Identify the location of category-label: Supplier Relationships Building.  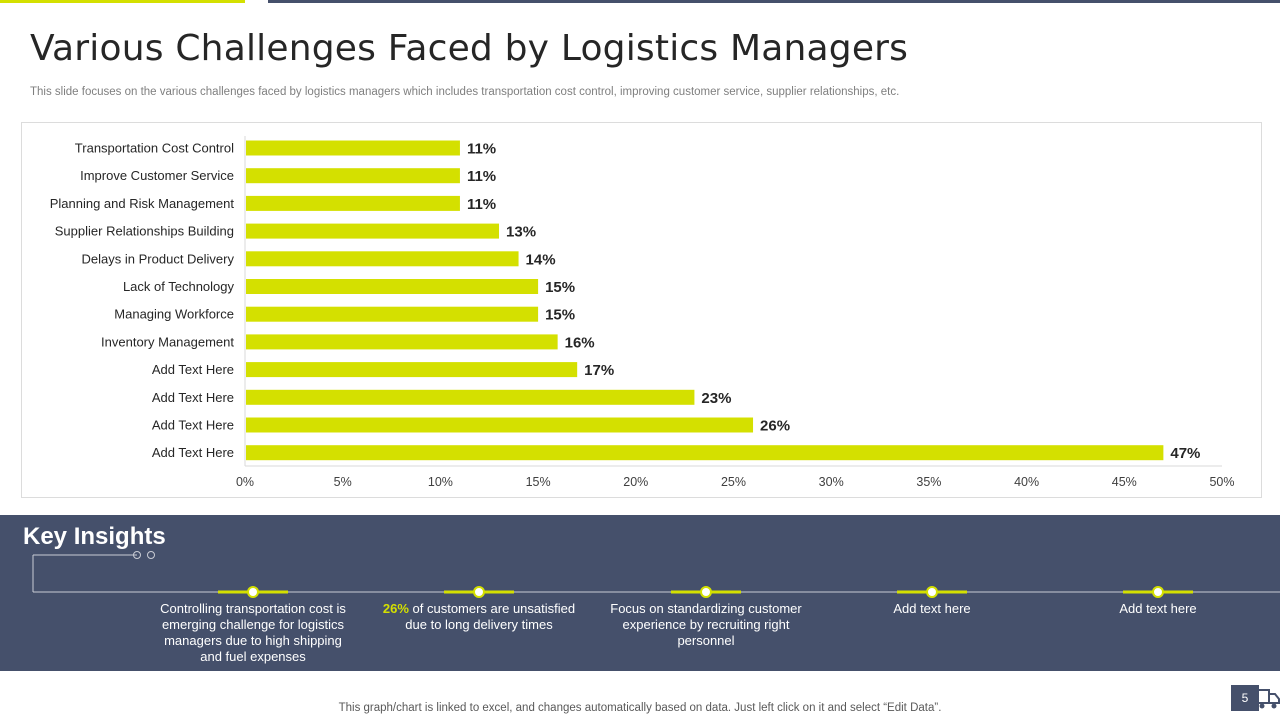
(144, 231).